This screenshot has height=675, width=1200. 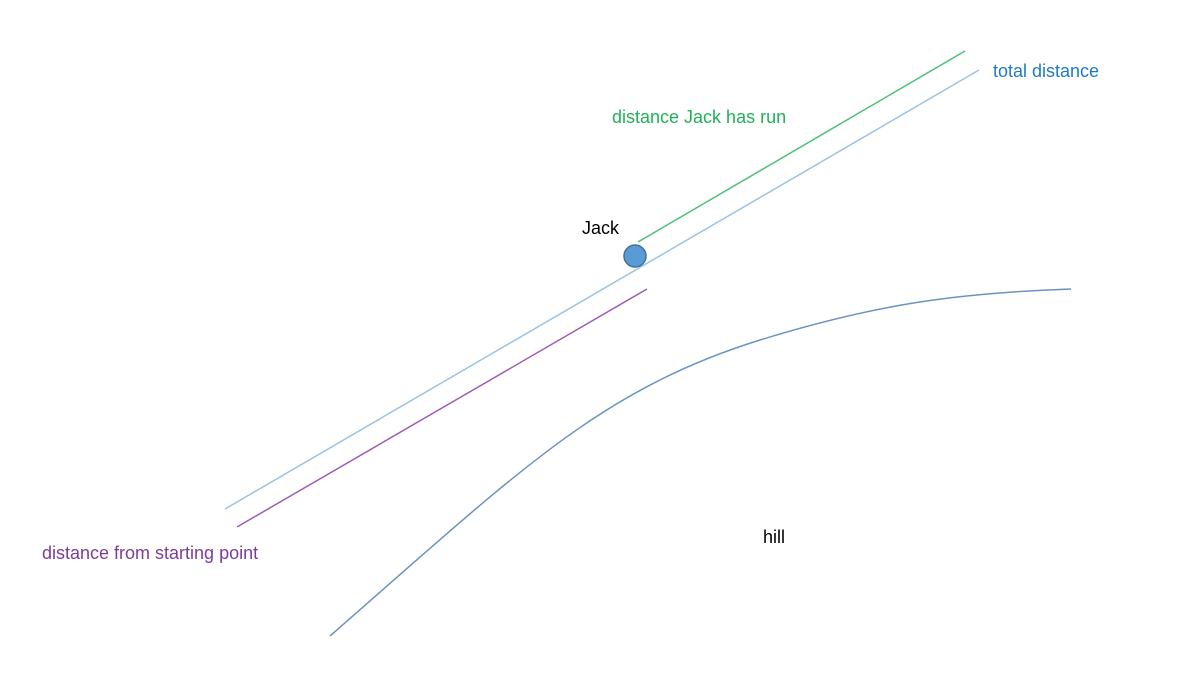 I want to click on distance-run-line, so click(x=801, y=146).